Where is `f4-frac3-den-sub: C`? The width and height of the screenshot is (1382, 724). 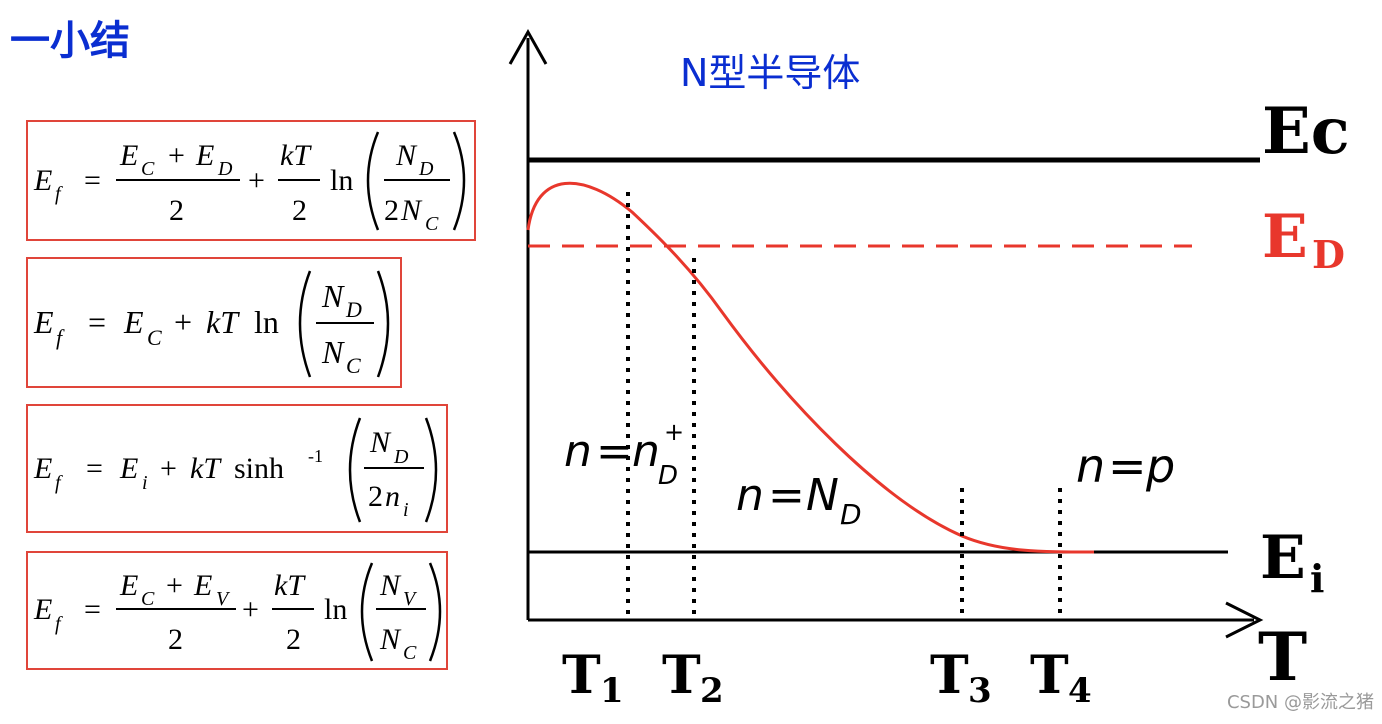
f4-frac3-den-sub: C is located at coordinates (410, 653).